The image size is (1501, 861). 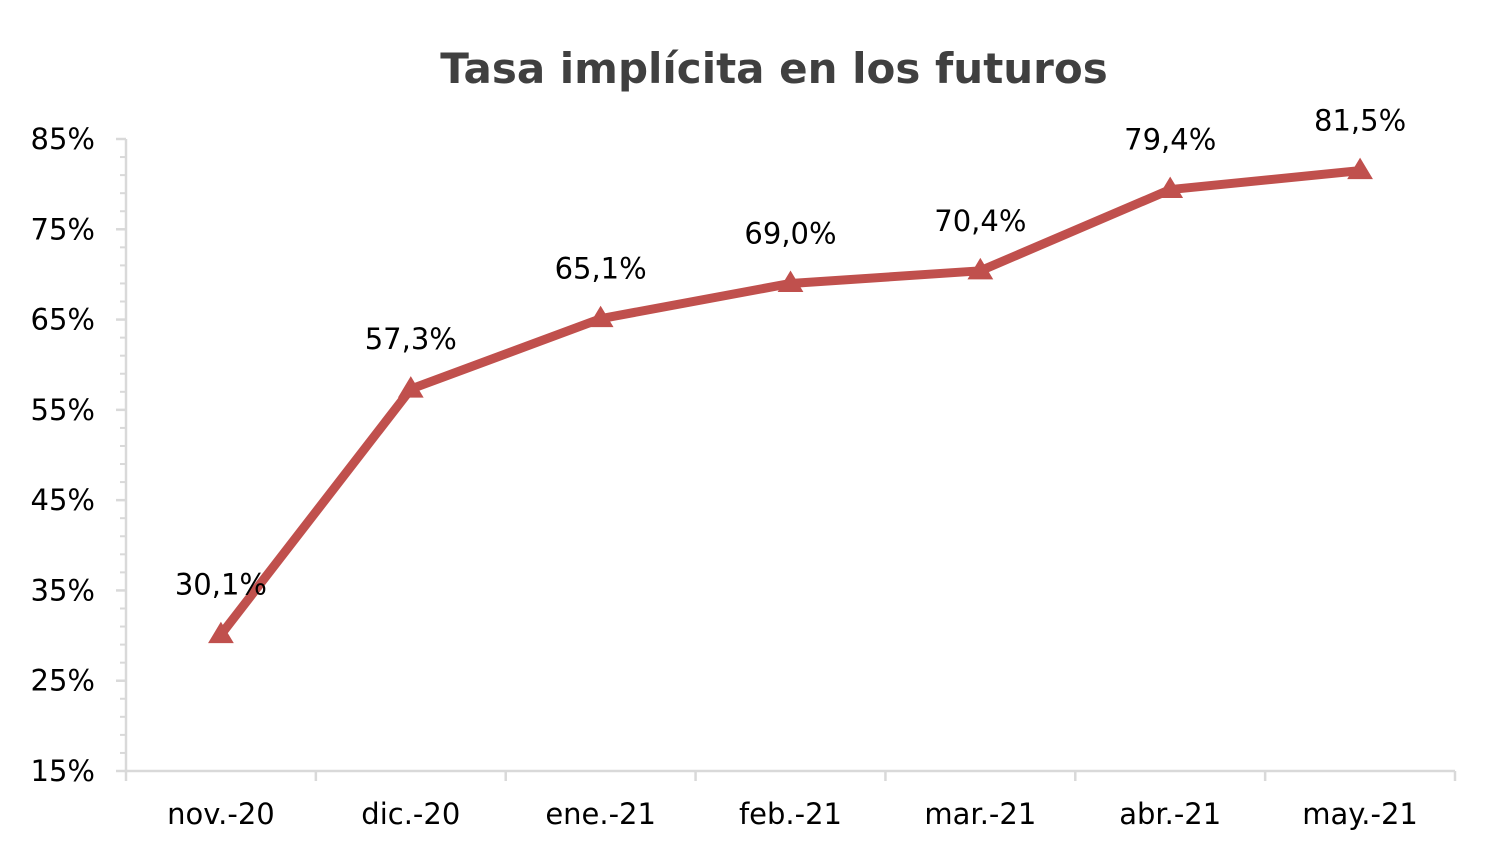 I want to click on chart-title: Tasa implícita en los futuros, so click(x=774, y=68).